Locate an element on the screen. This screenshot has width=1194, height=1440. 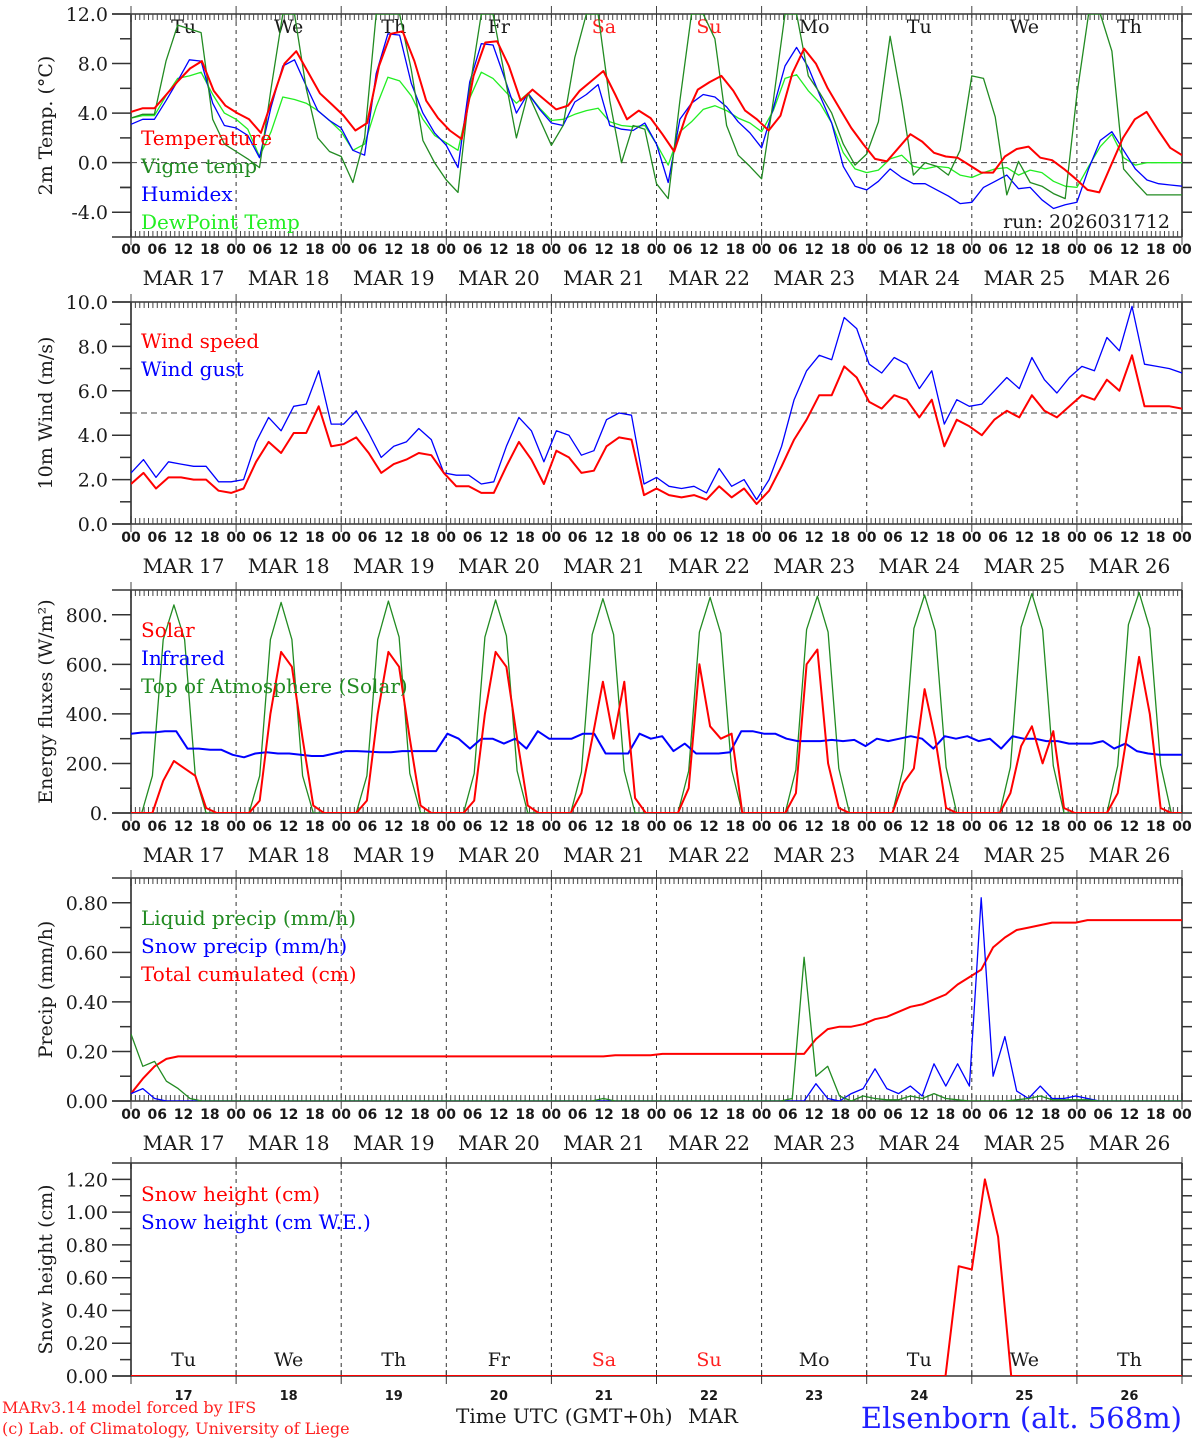
y-tick-label: 800. is located at coordinates (87, 616).